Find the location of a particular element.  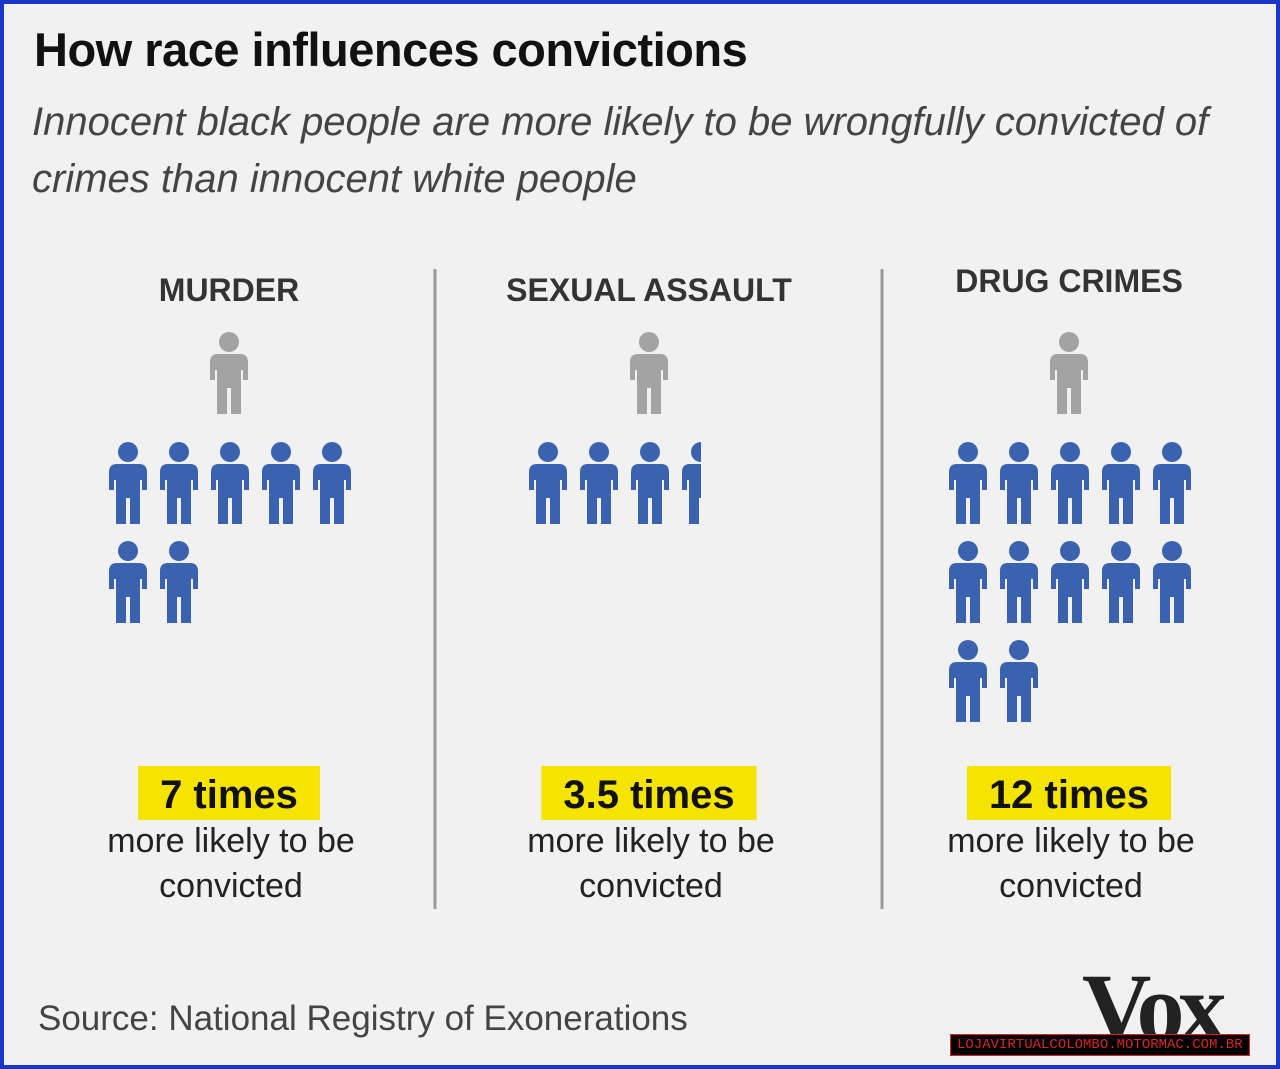

panel-title: SEXUAL ASSAULT is located at coordinates (649, 290).